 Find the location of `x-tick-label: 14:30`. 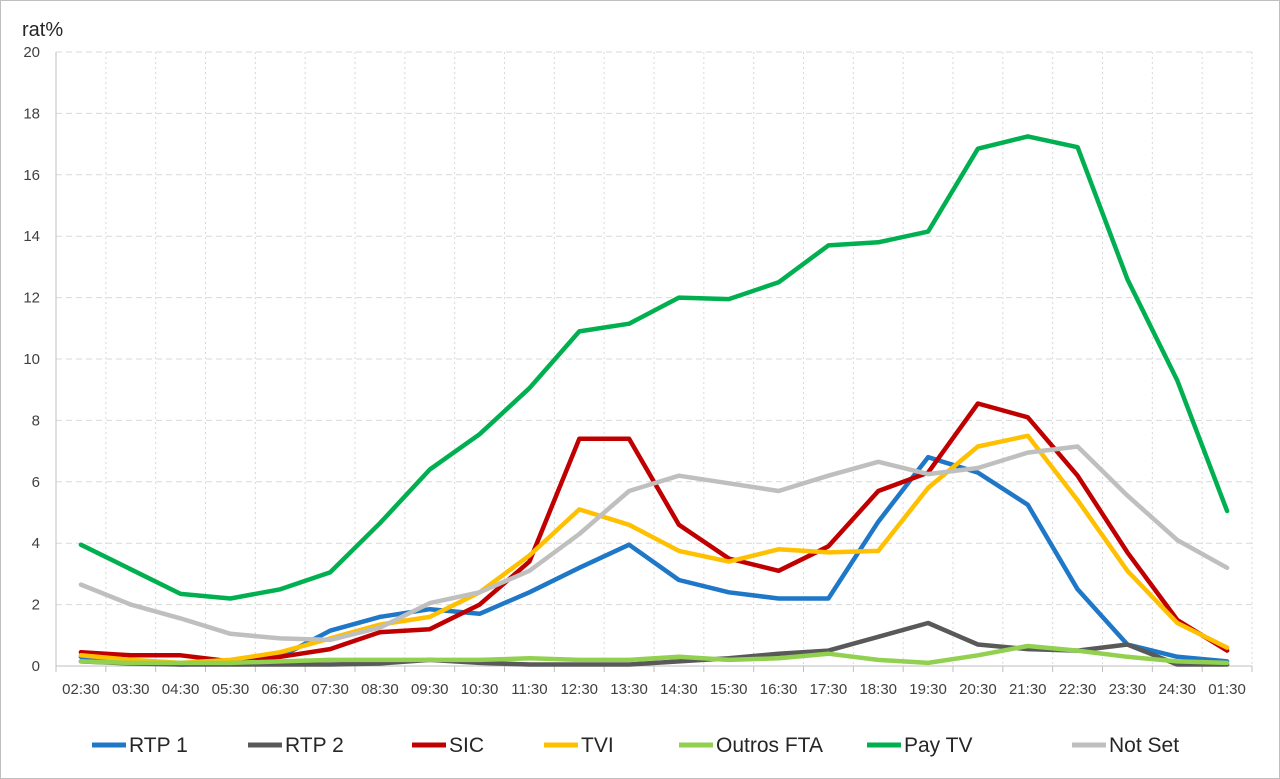

x-tick-label: 14:30 is located at coordinates (679, 689).